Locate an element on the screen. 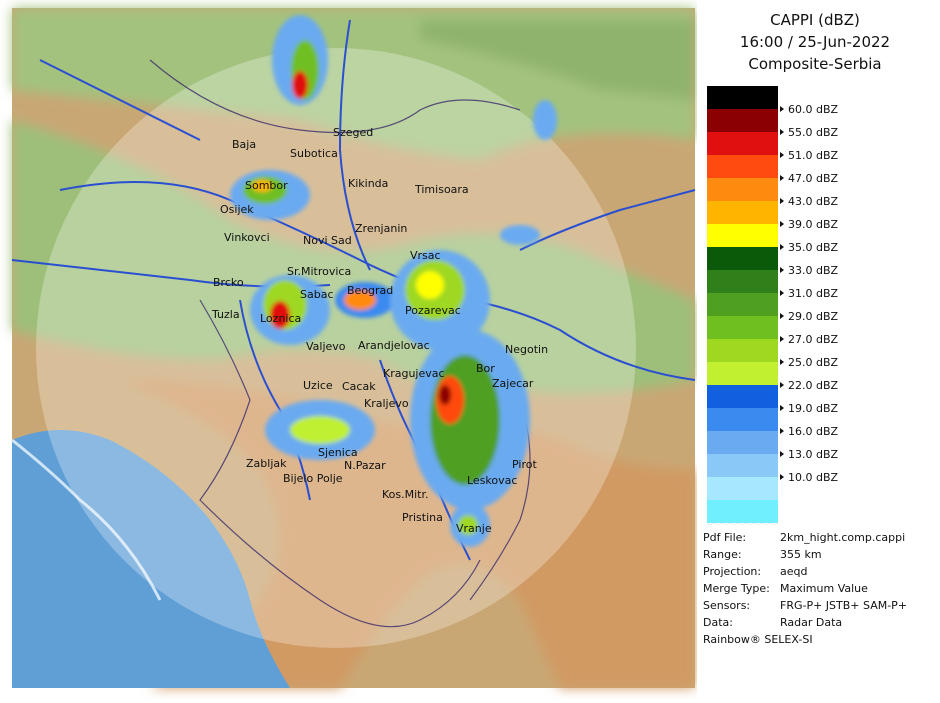  legend-label: 16.0 dBZ is located at coordinates (813, 431).